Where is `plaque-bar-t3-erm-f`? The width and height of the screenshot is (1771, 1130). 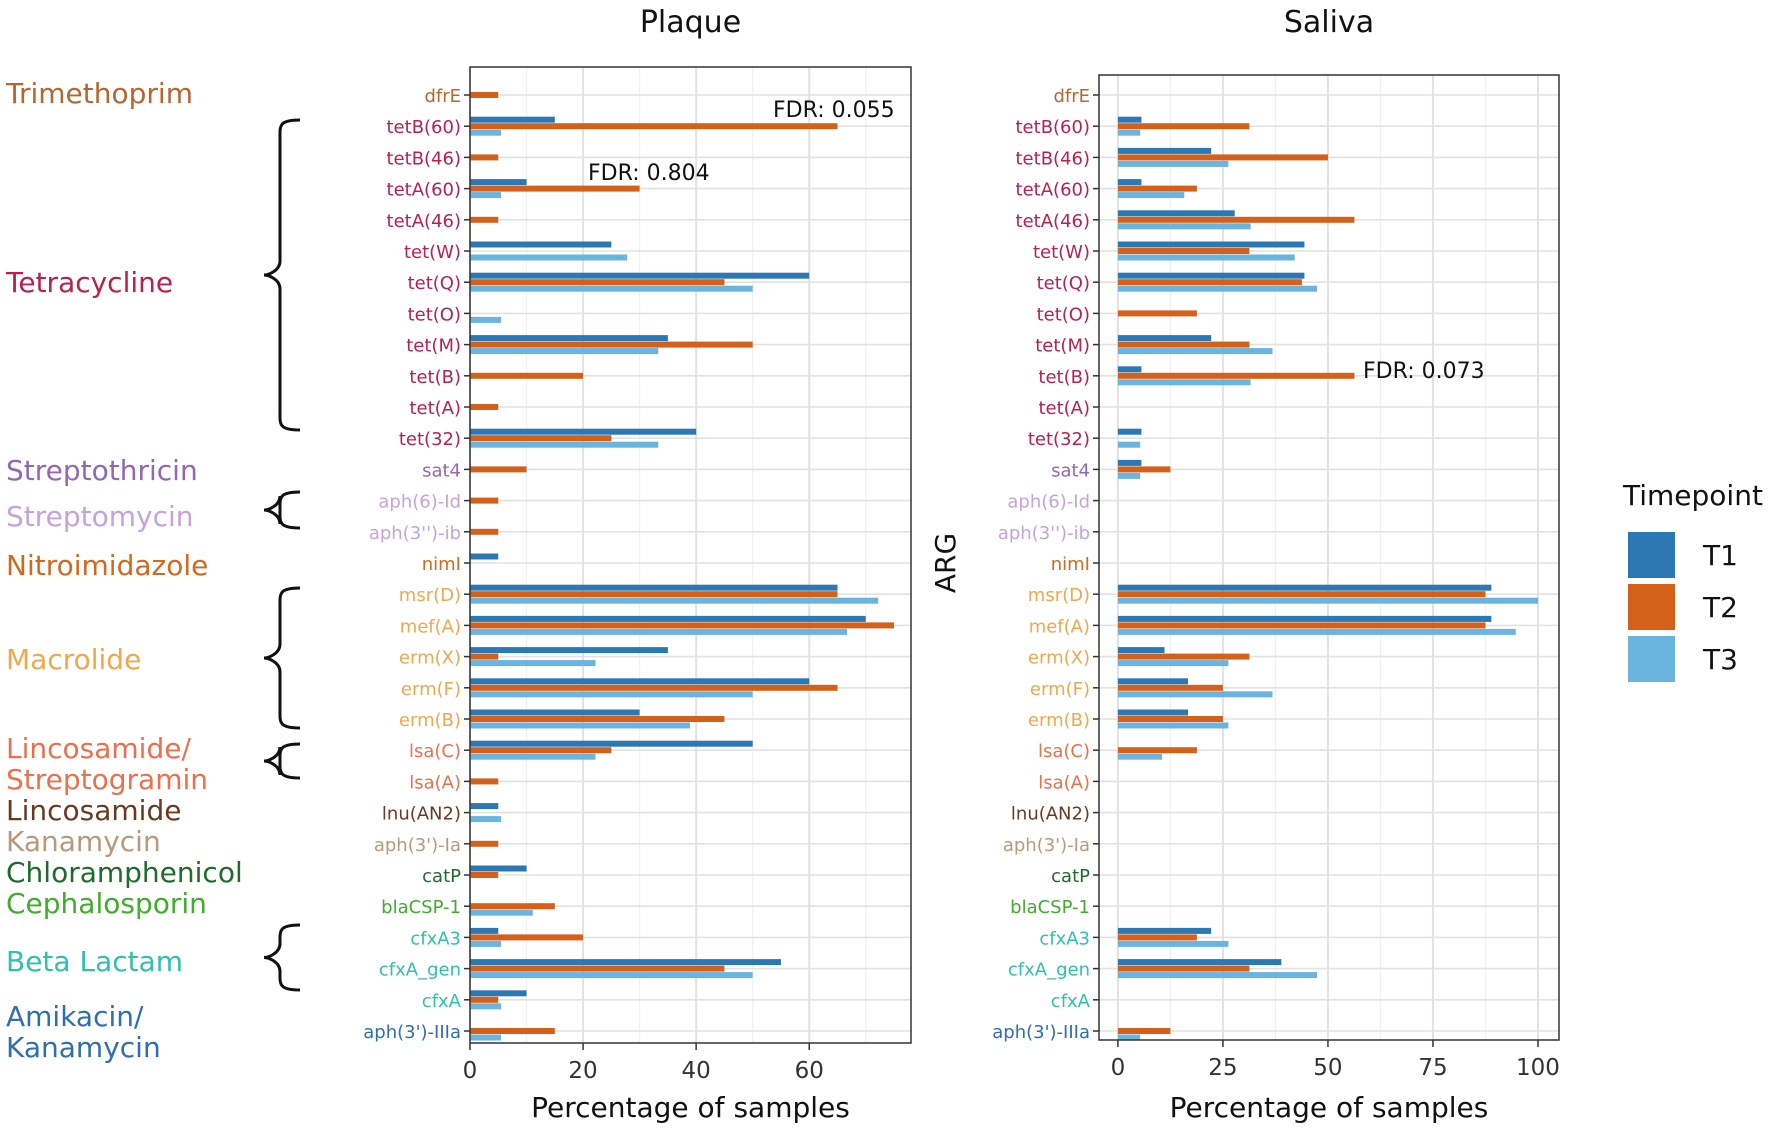
plaque-bar-t3-erm-f is located at coordinates (611, 694).